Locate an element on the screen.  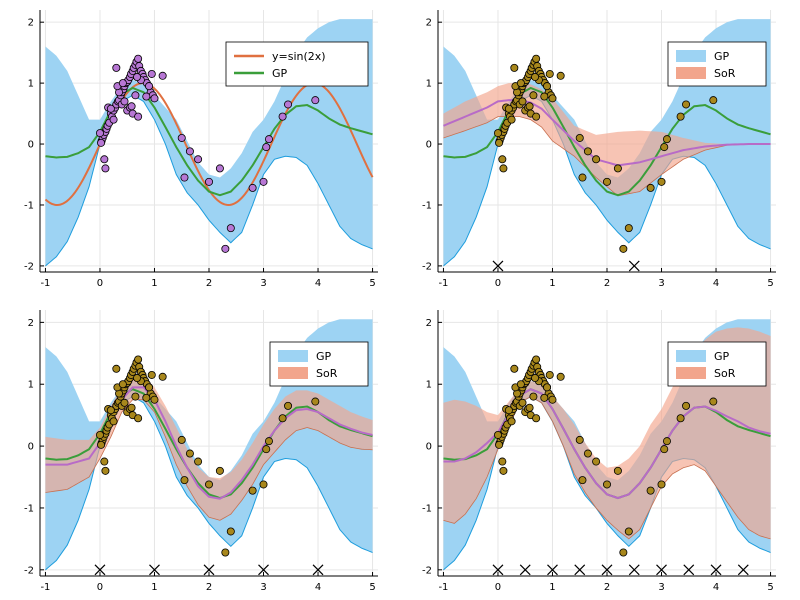
legend-label: SoR is located at coordinates (725, 73).